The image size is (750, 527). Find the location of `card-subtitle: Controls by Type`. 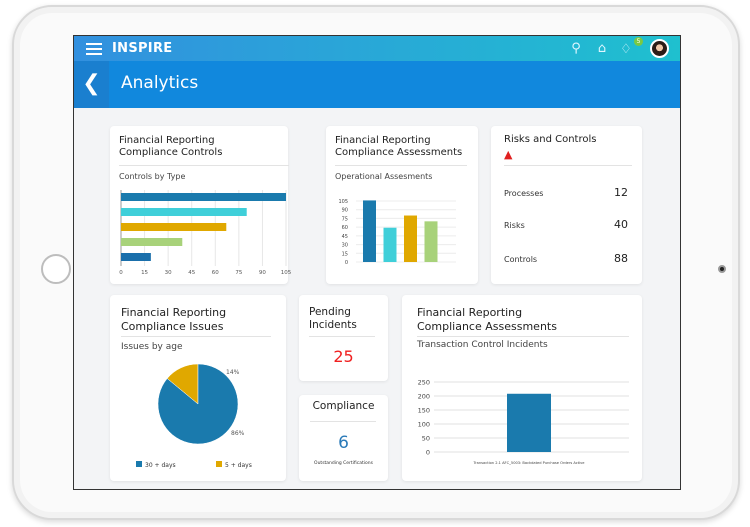

card-subtitle: Controls by Type is located at coordinates (152, 176).